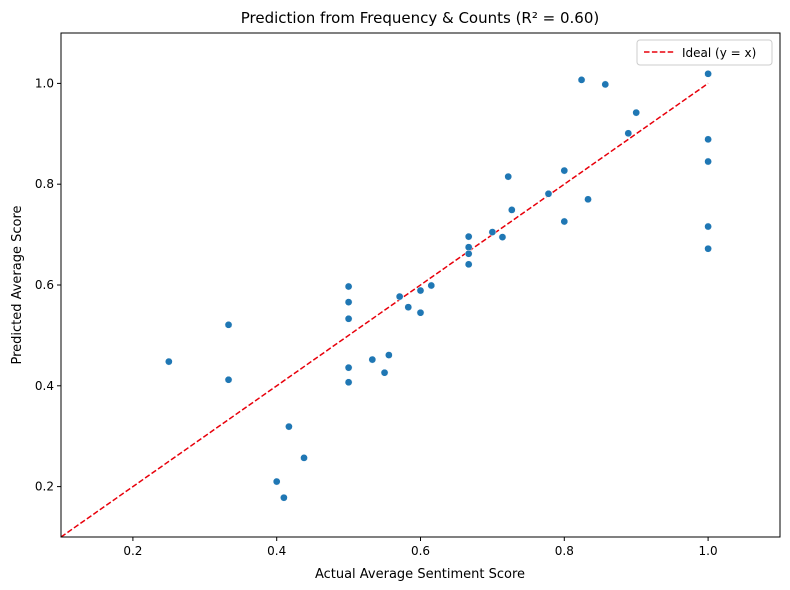  Describe the element at coordinates (44, 487) in the screenshot. I see `y-tick-label: 0.2` at that location.